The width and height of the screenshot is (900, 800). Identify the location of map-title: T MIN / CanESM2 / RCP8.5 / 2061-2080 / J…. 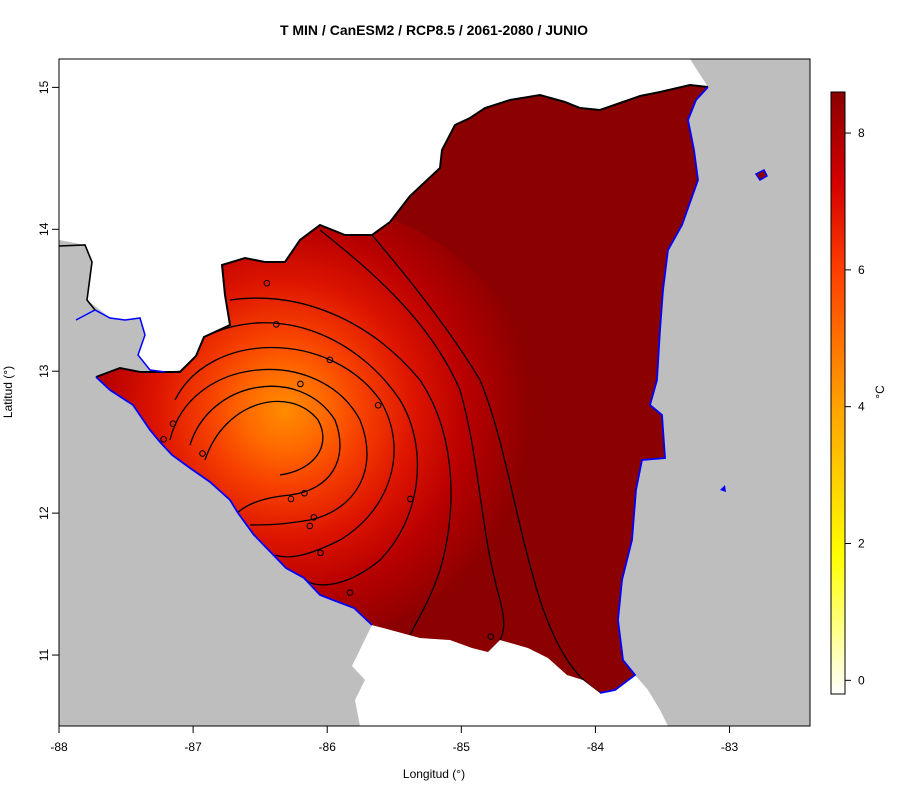
(434, 30).